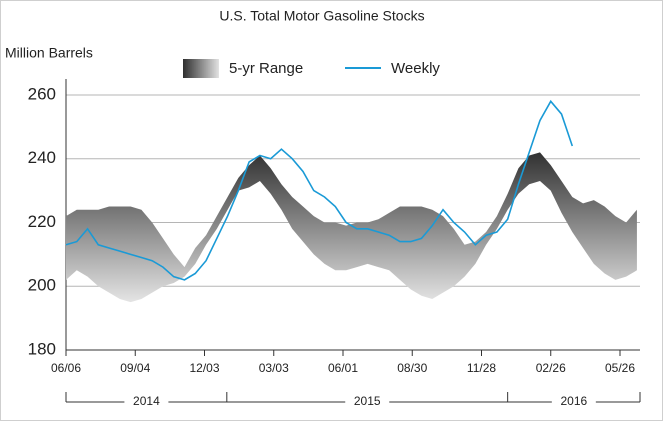 The width and height of the screenshot is (664, 422). What do you see at coordinates (266, 68) in the screenshot?
I see `legend-label: 5-yr Range` at bounding box center [266, 68].